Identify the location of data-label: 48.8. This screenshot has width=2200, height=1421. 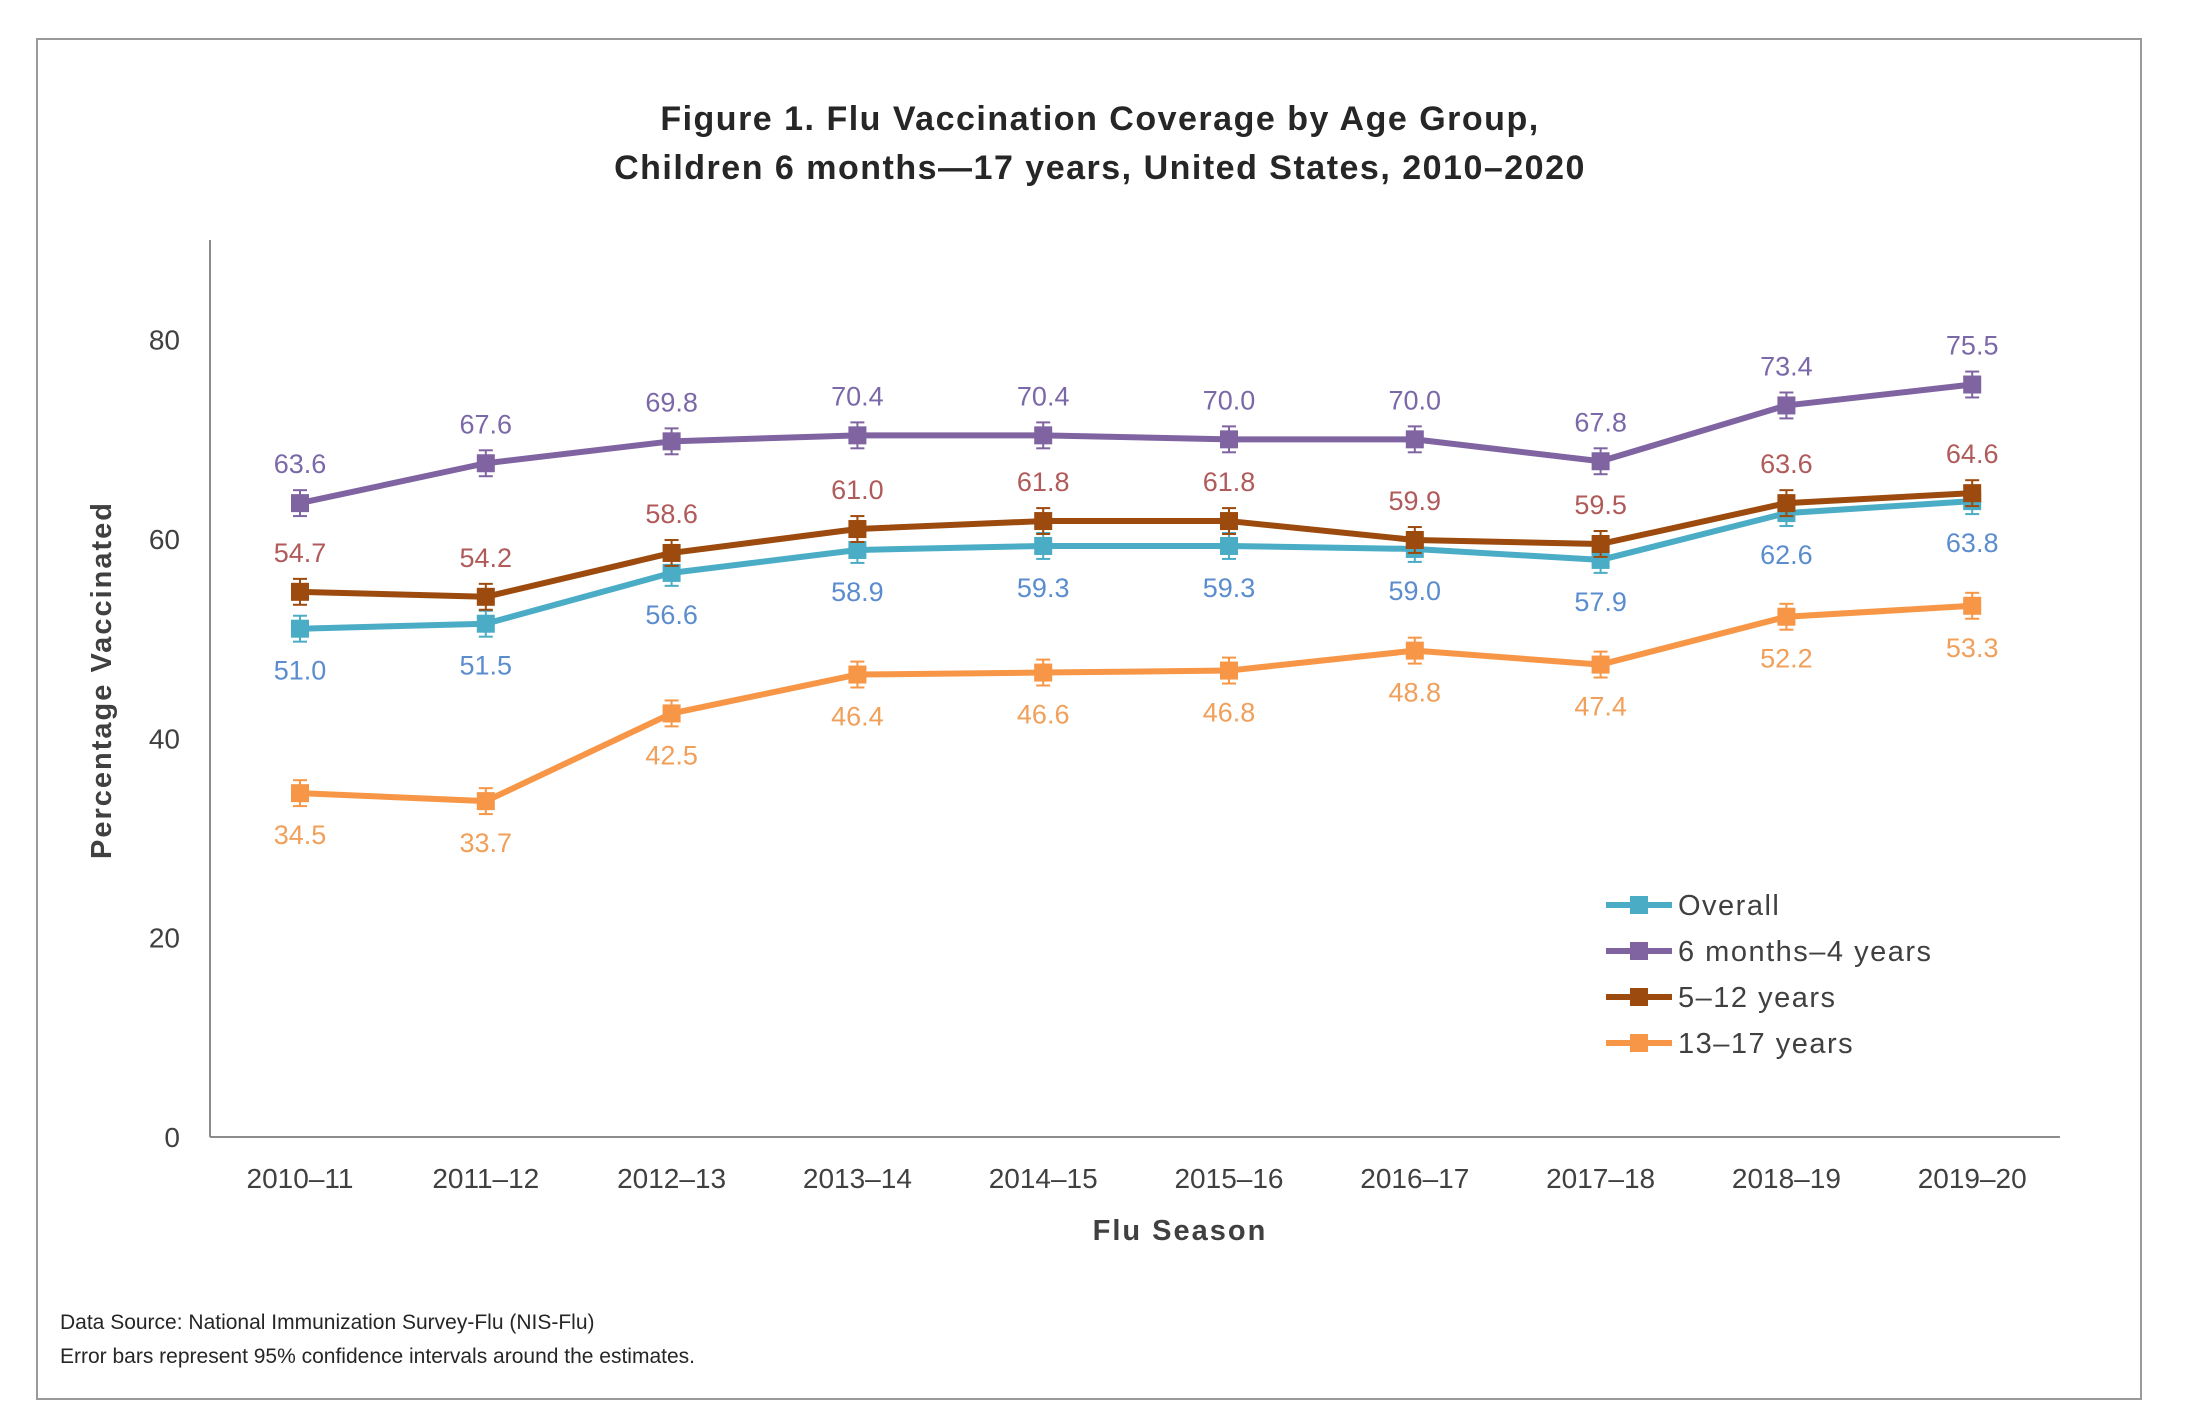
(1415, 693).